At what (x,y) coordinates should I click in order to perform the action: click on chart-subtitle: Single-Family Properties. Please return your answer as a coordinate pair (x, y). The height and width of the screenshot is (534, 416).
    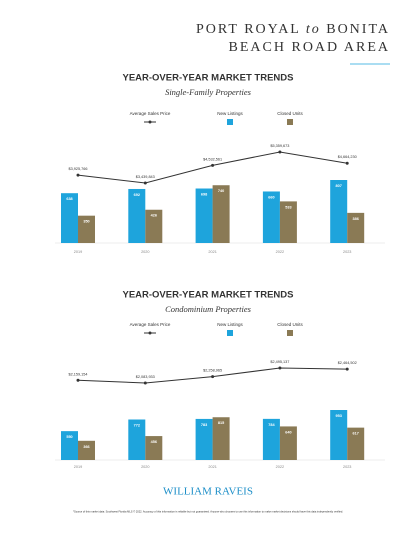
    Looking at the image, I should click on (208, 92).